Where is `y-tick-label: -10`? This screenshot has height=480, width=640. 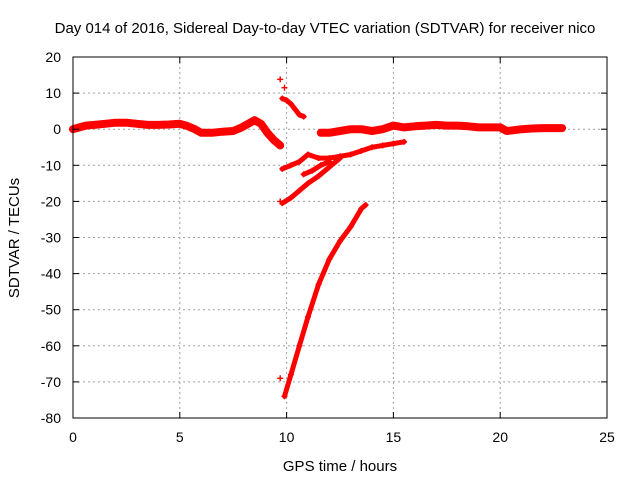
y-tick-label: -10 is located at coordinates (51, 165).